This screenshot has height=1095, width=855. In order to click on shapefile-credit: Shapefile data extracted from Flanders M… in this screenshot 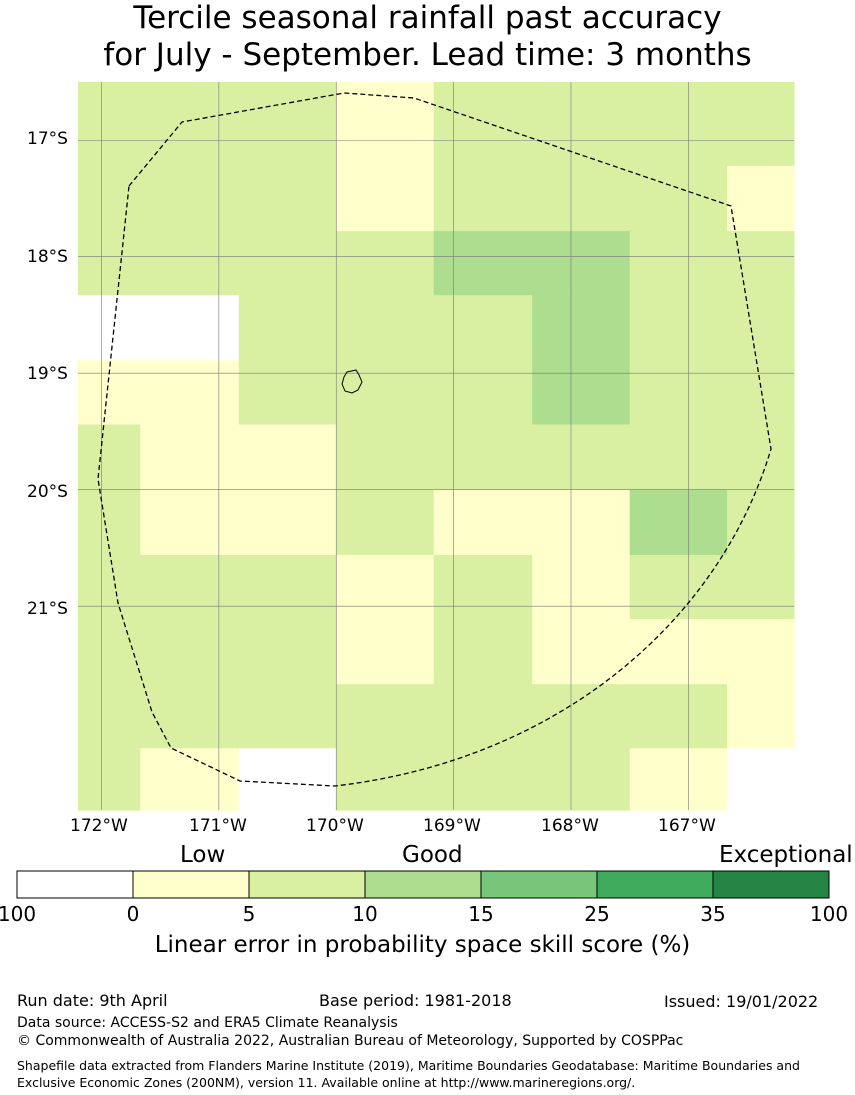, I will do `click(408, 1074)`.